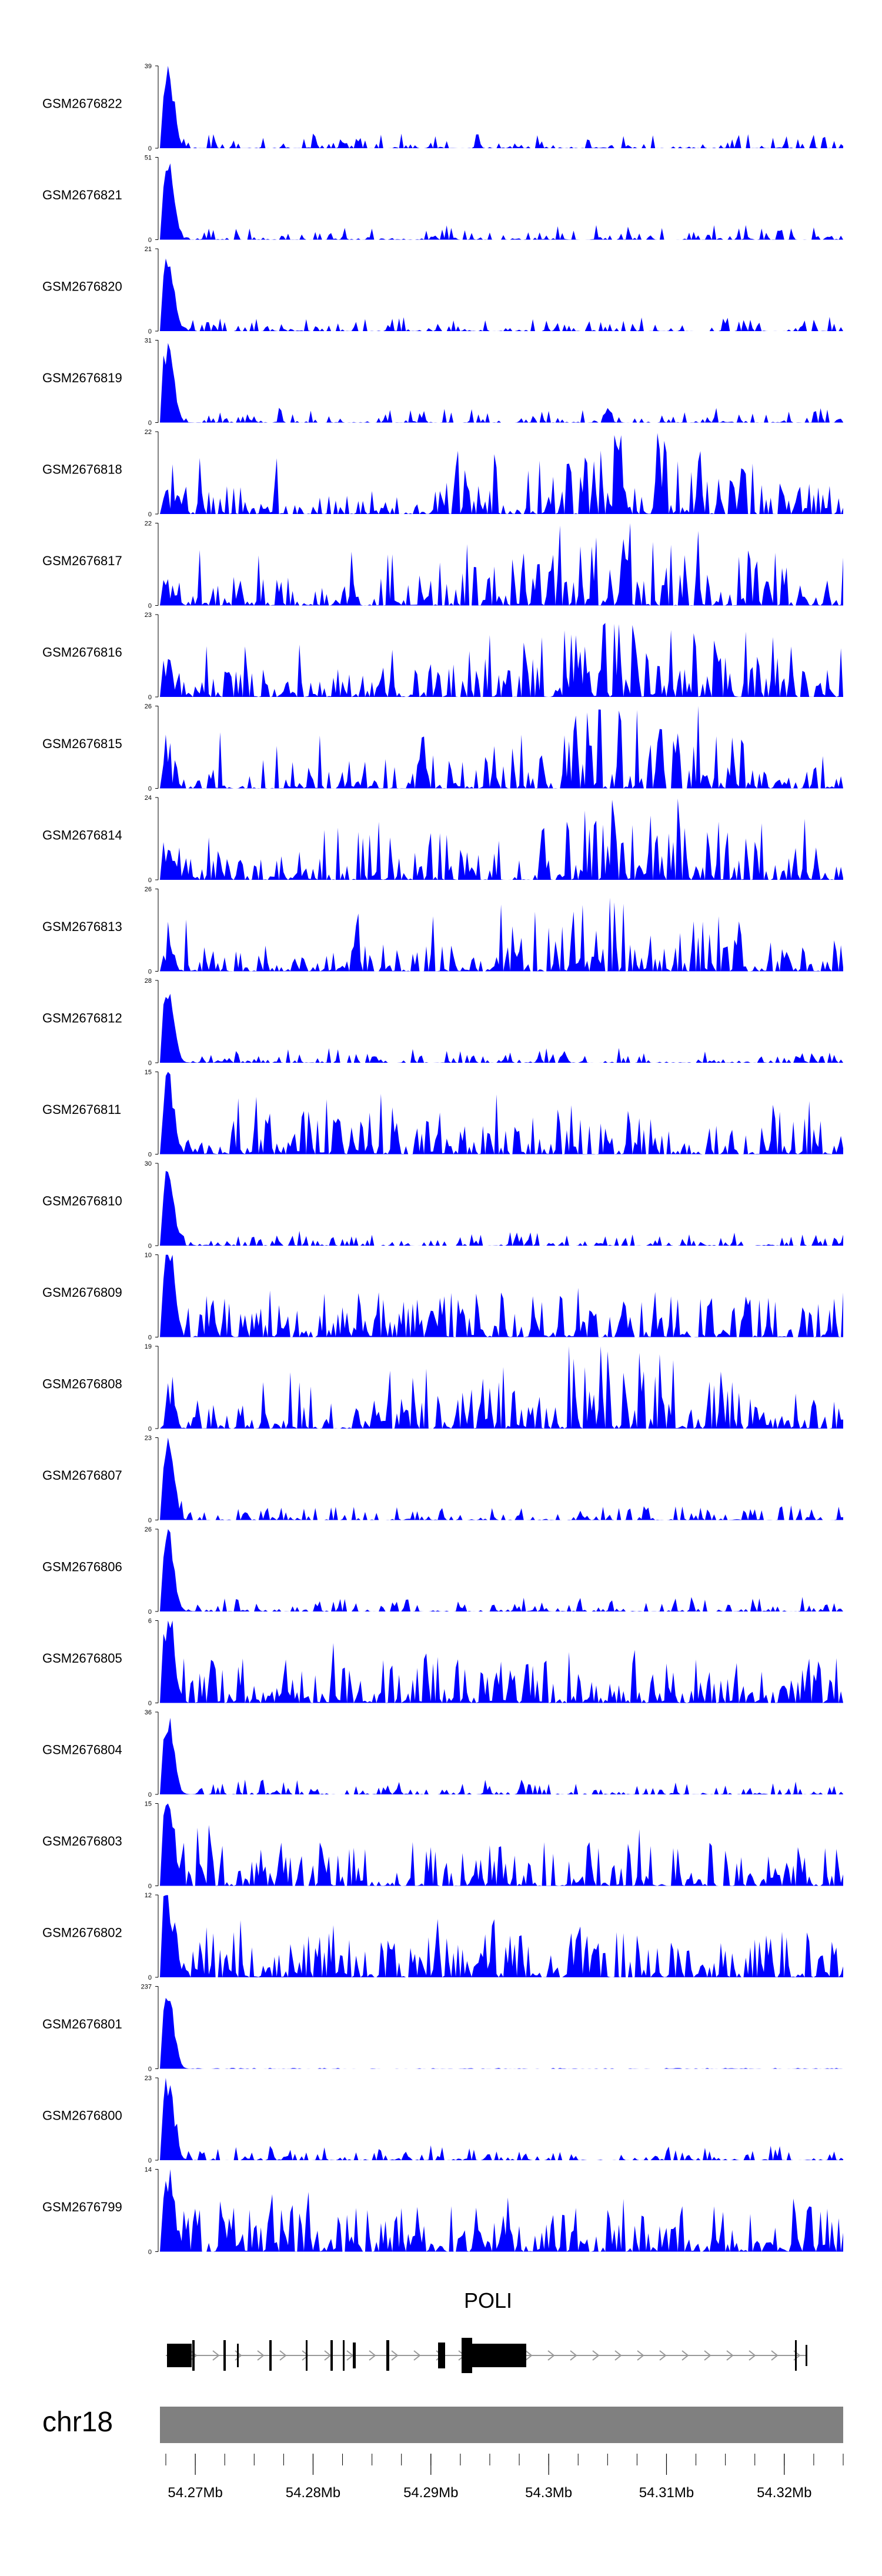 The image size is (882, 2576). Describe the element at coordinates (442, 748) in the screenshot. I see `track-GSM2676815: GSM2676815 26 0` at that location.